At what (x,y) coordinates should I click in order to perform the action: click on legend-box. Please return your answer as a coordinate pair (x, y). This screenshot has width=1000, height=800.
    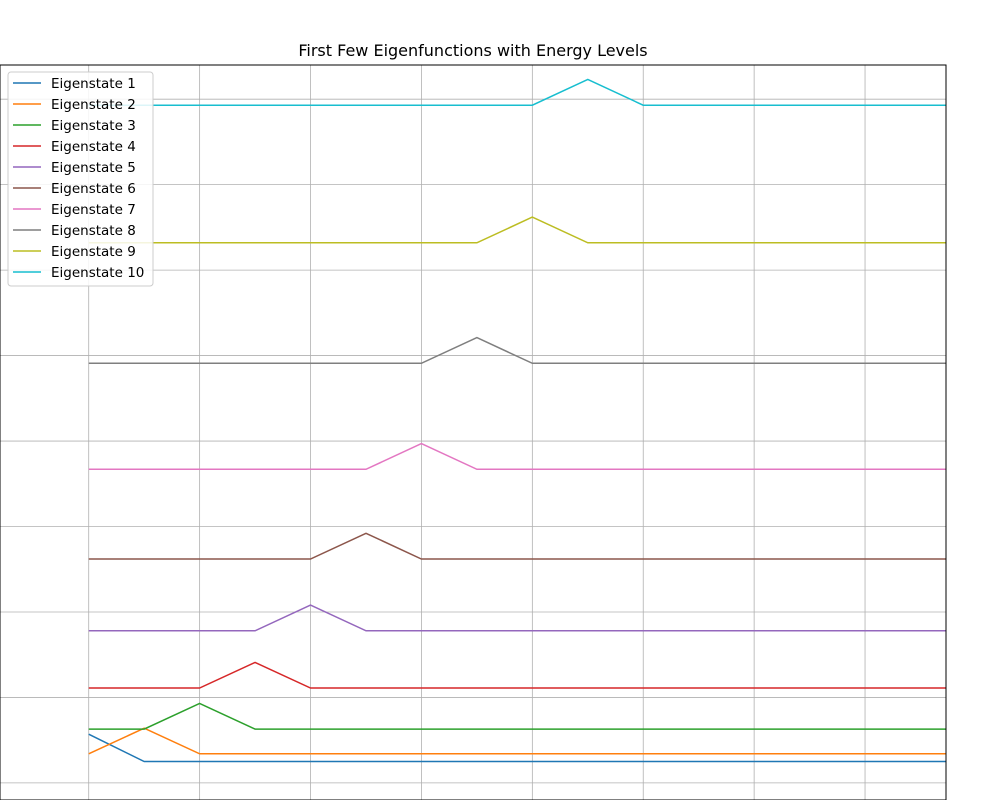
    Looking at the image, I should click on (80, 179).